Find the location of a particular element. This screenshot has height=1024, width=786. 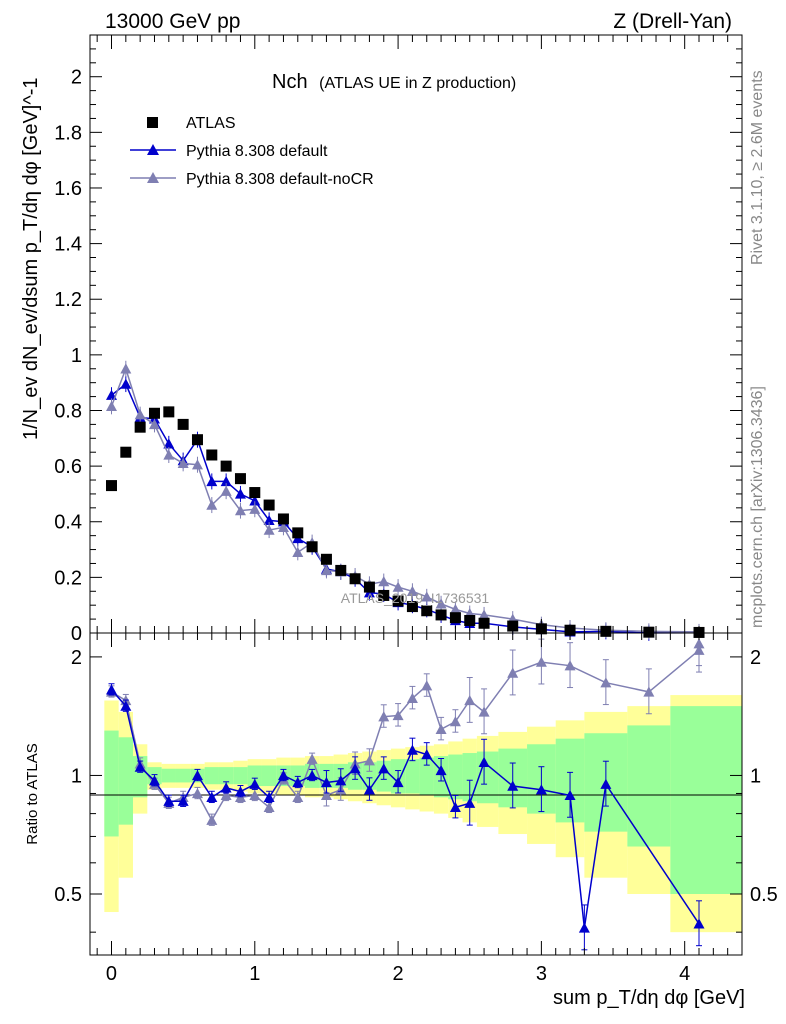

header-right: Z (Drell-Yan) is located at coordinates (672, 21).